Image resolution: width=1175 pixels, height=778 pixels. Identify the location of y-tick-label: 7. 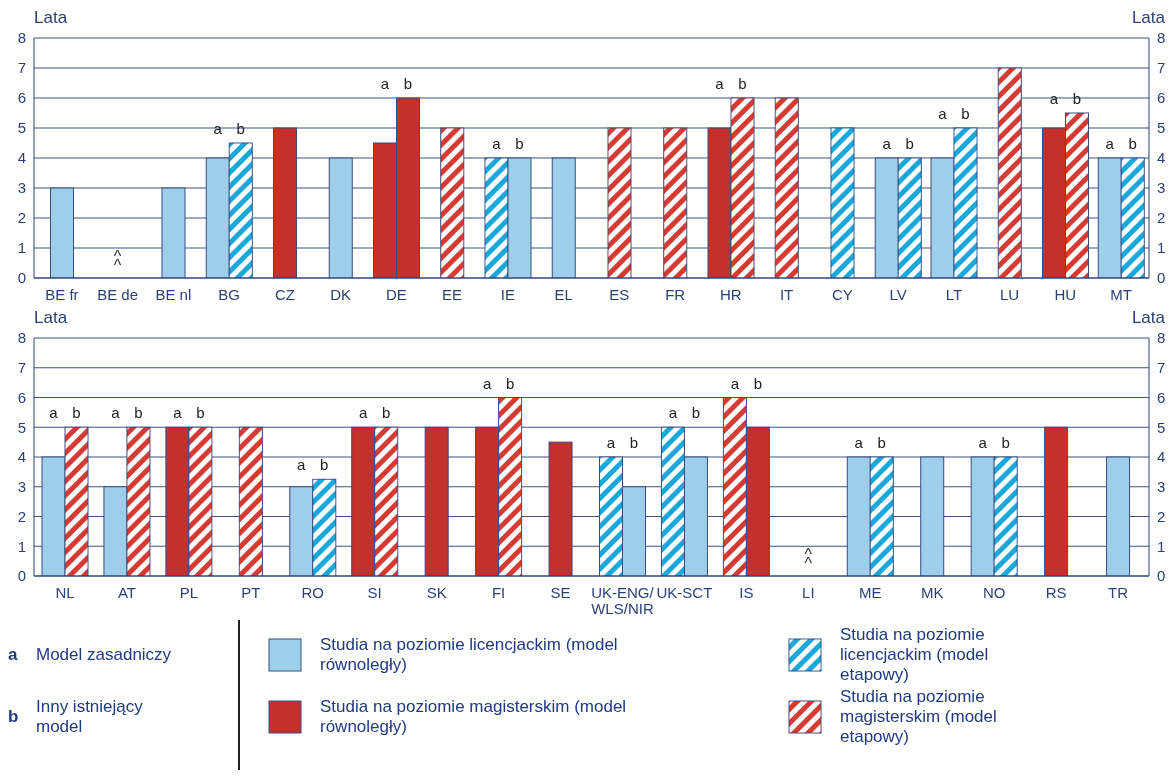
(21, 68).